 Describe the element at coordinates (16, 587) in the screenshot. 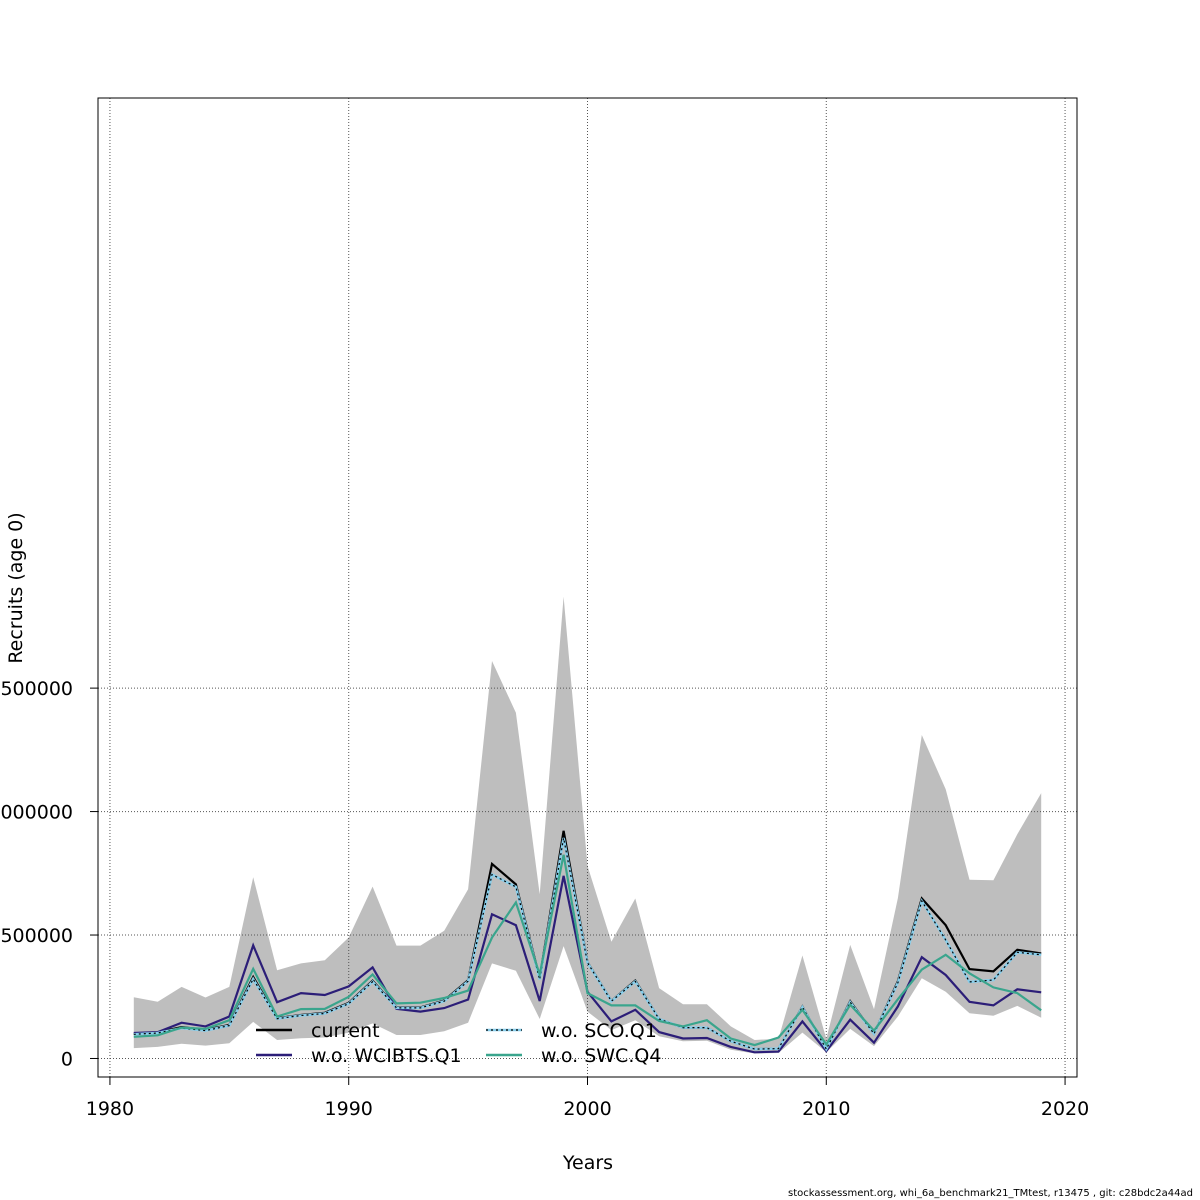

I see `y-axis-title: Recruits (age 0)` at that location.